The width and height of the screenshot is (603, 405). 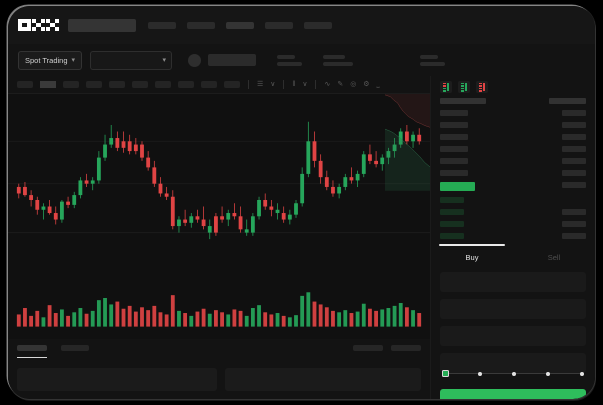 What do you see at coordinates (305, 84) in the screenshot?
I see `chevron-down-icon-2: ∨` at bounding box center [305, 84].